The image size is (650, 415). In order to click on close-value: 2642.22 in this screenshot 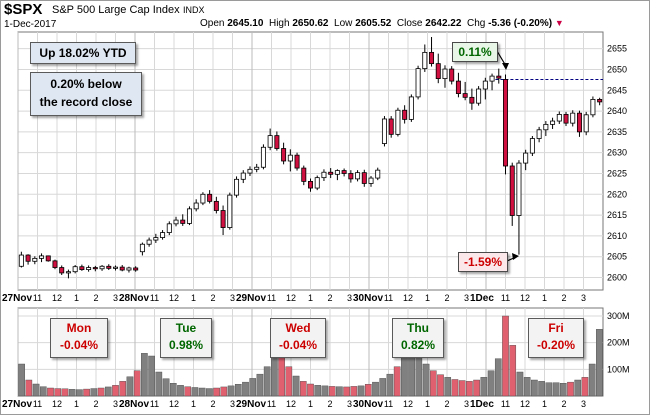, I will do `click(443, 23)`.